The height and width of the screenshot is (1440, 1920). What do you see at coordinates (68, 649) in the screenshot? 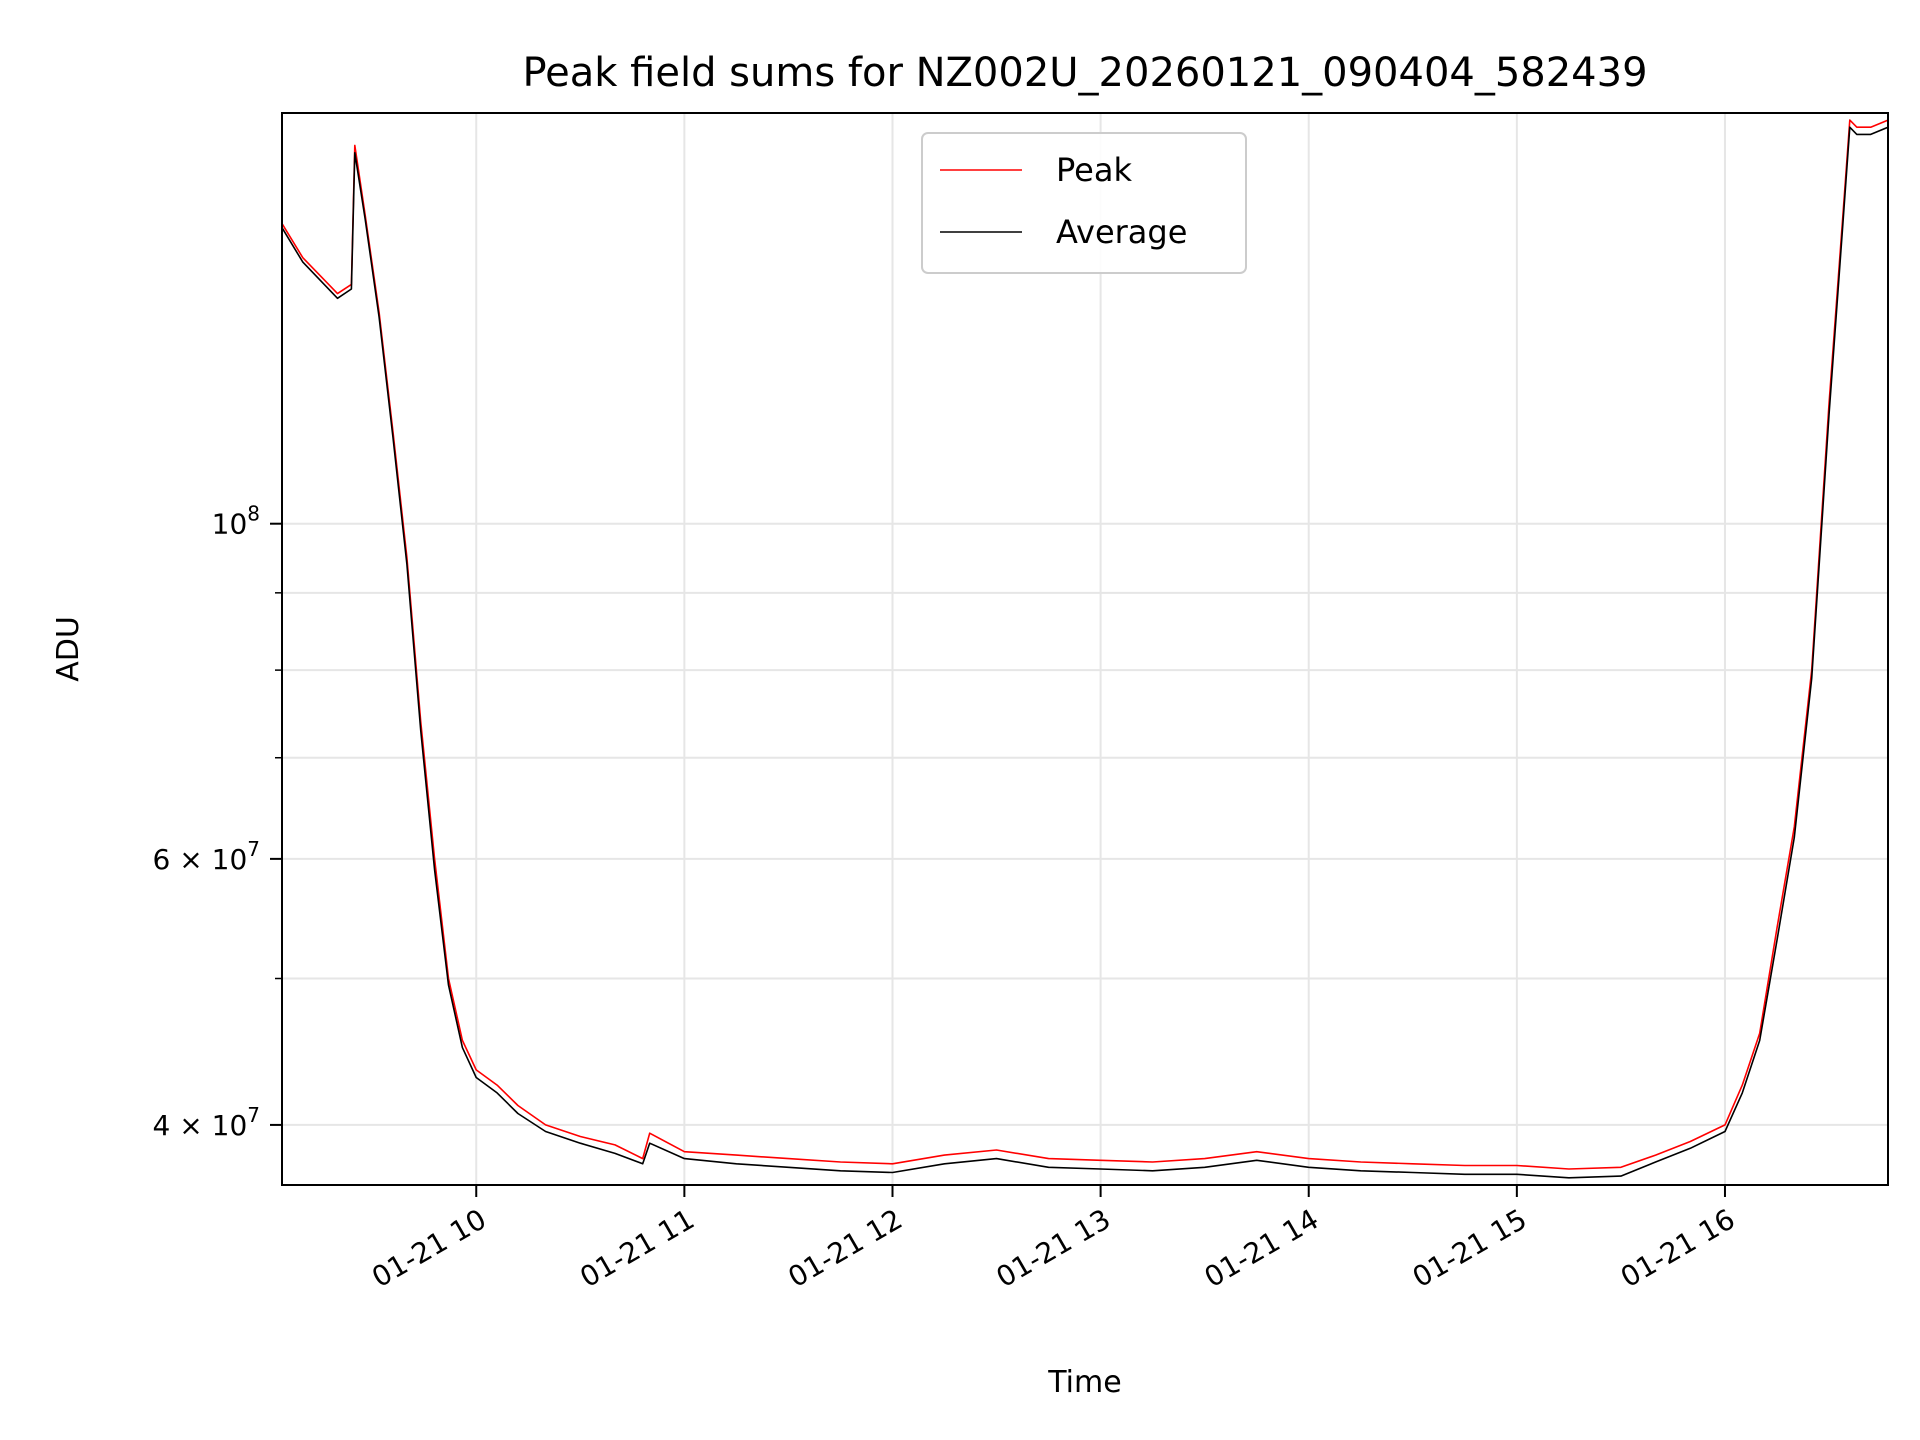
I see `y-axis-title: ADU` at bounding box center [68, 649].